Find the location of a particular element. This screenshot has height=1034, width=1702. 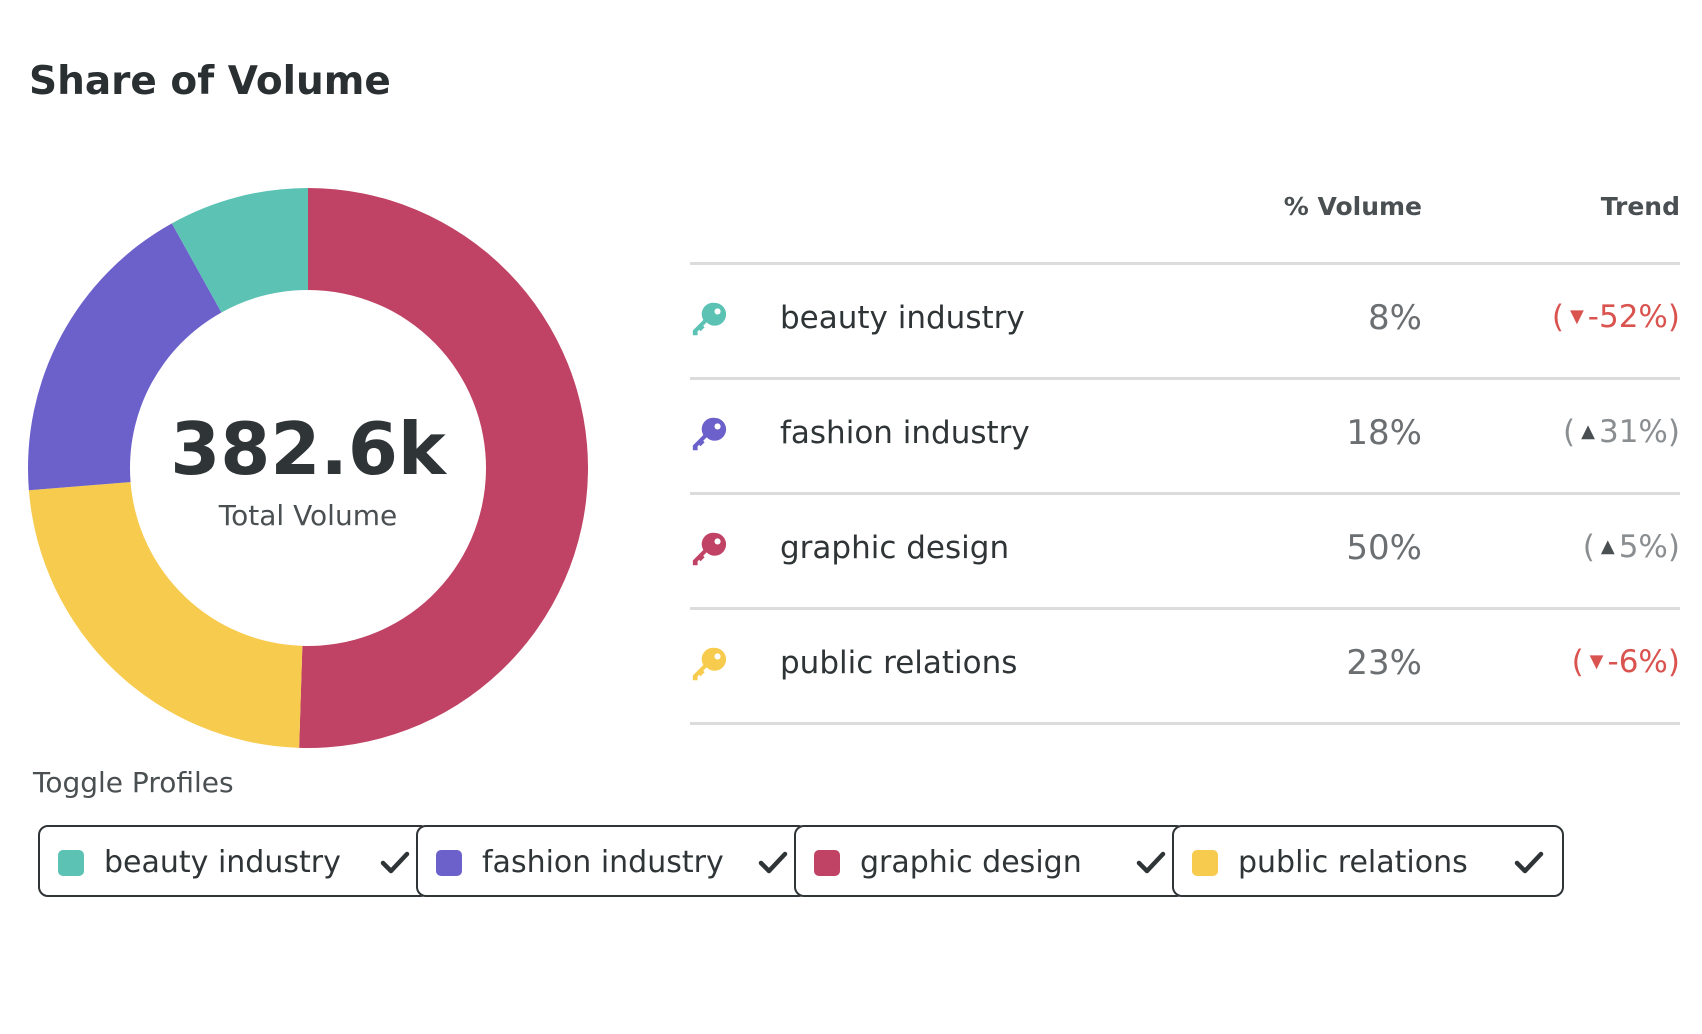

toggle-label: graphic design is located at coordinates (971, 862).